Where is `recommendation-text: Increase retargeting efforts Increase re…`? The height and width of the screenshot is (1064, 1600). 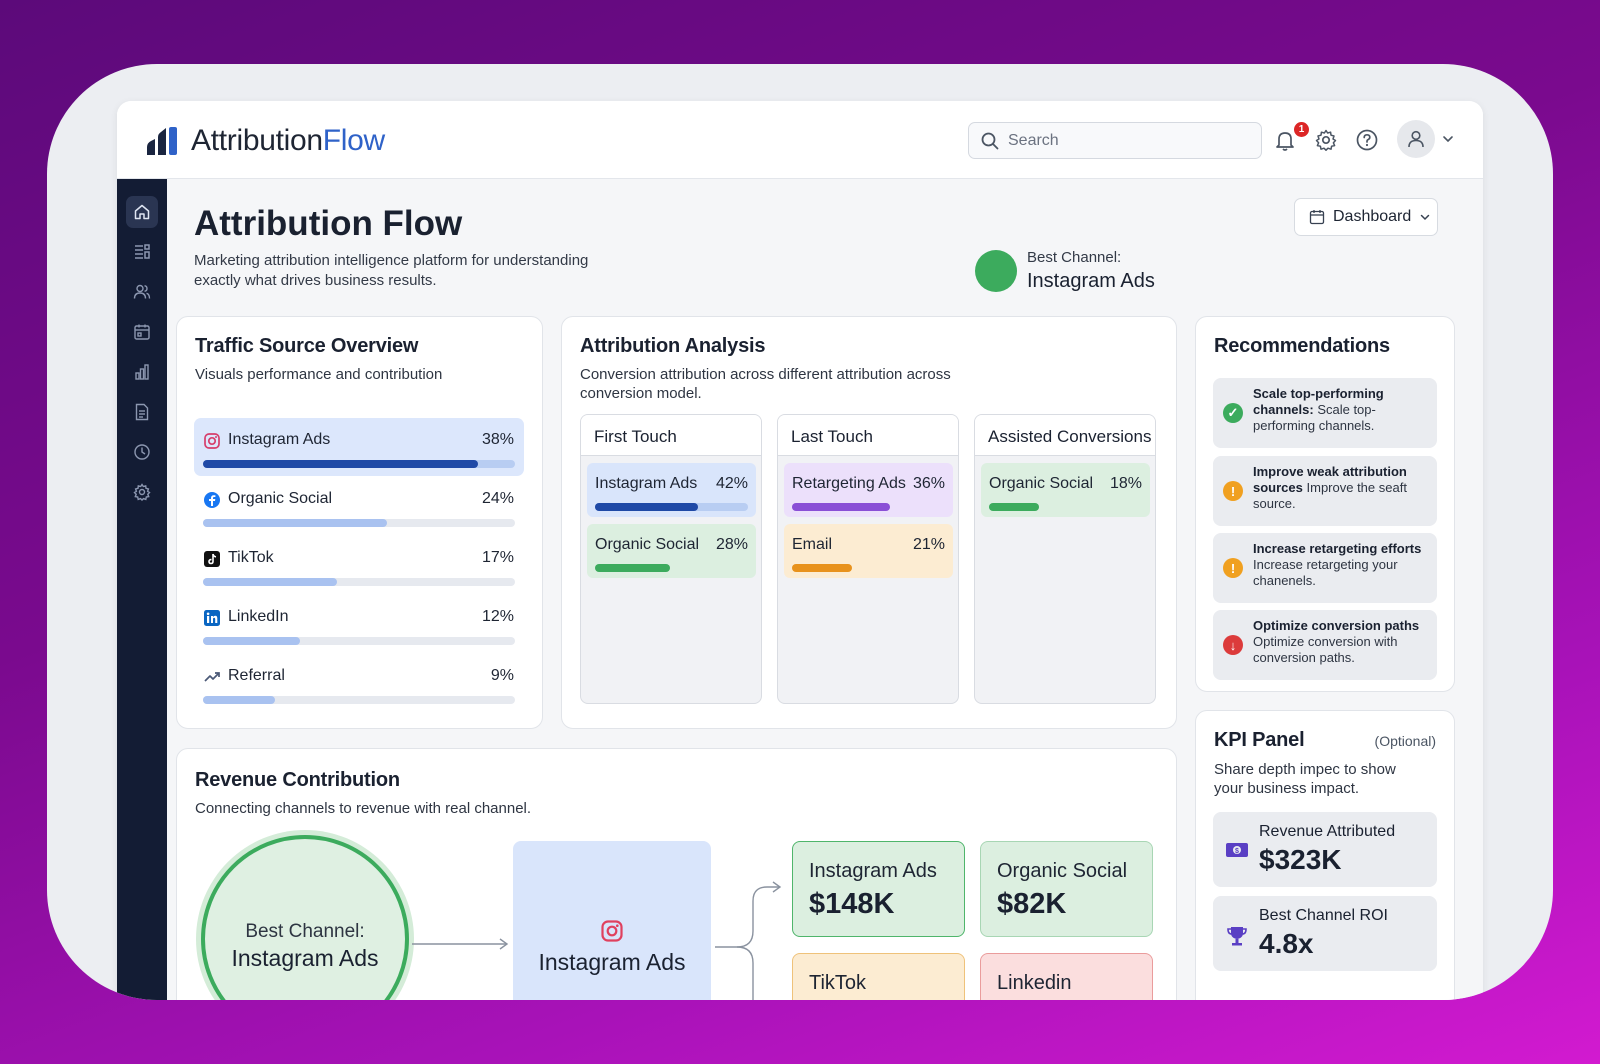 recommendation-text: Increase retargeting efforts Increase re… is located at coordinates (1342, 565).